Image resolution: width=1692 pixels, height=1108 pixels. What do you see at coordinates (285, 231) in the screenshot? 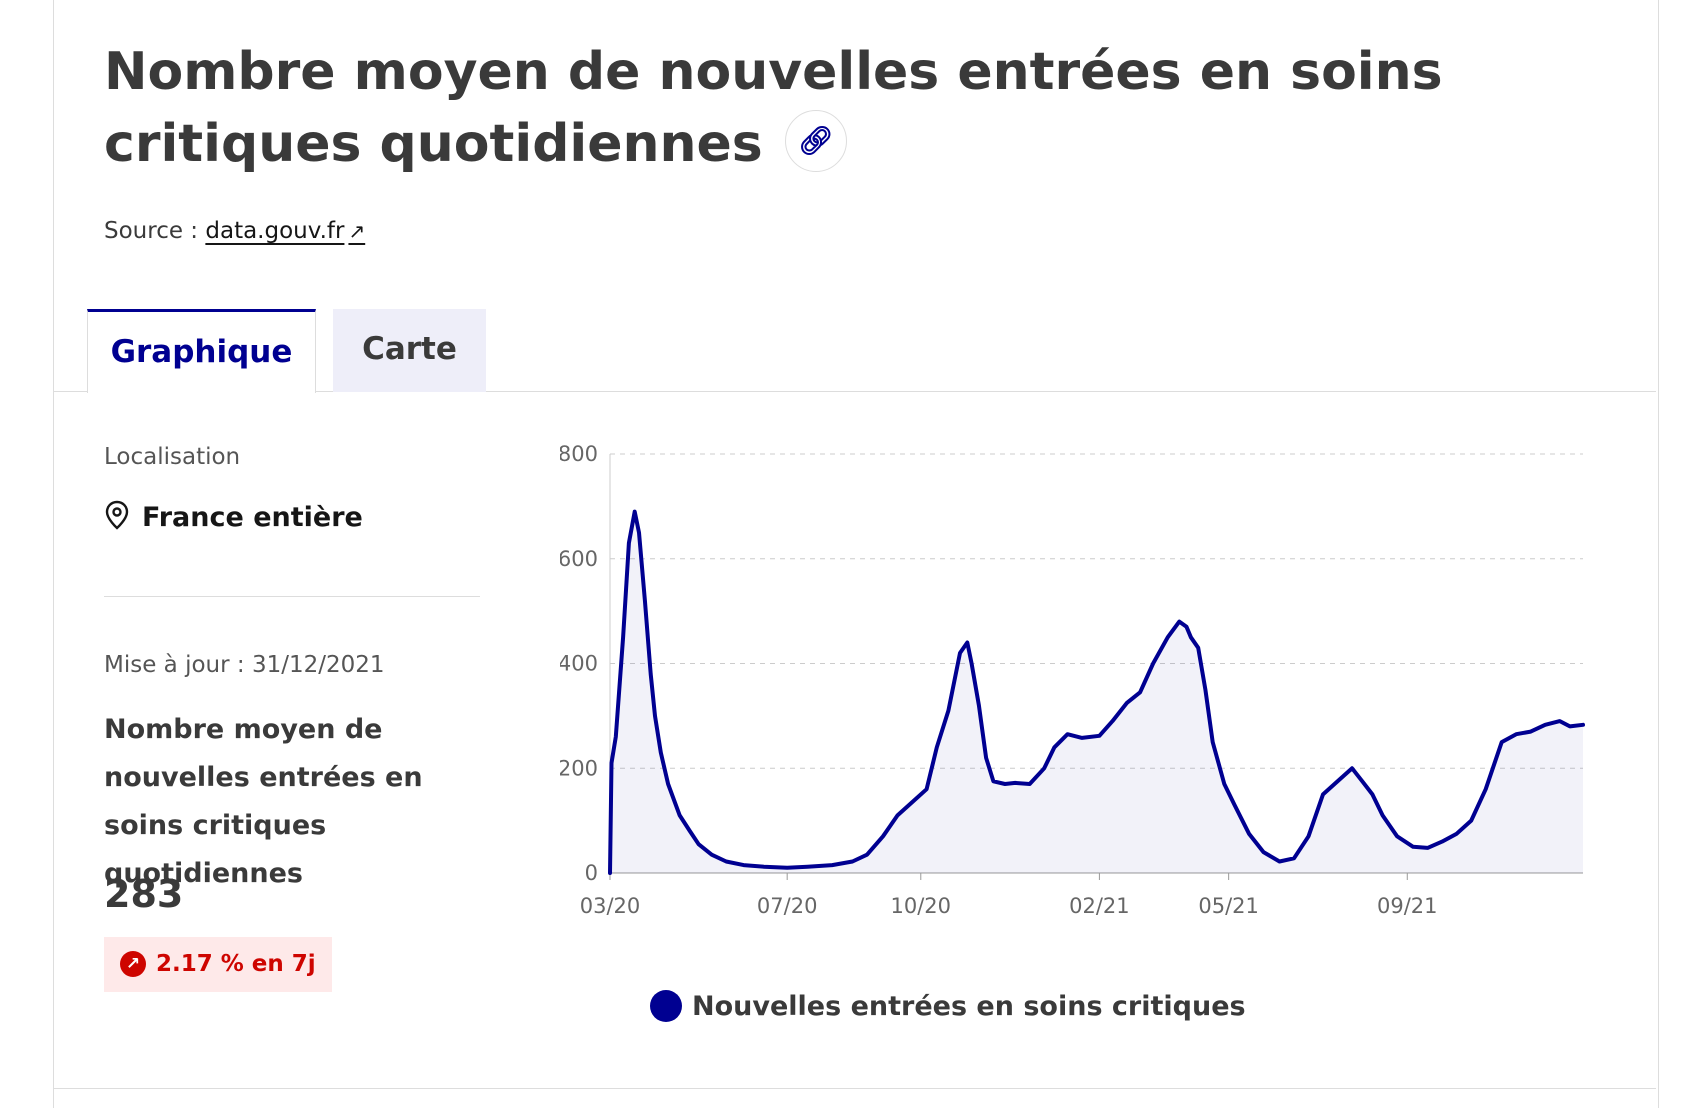
I see `source-link: data.gouv.fr ↗` at bounding box center [285, 231].